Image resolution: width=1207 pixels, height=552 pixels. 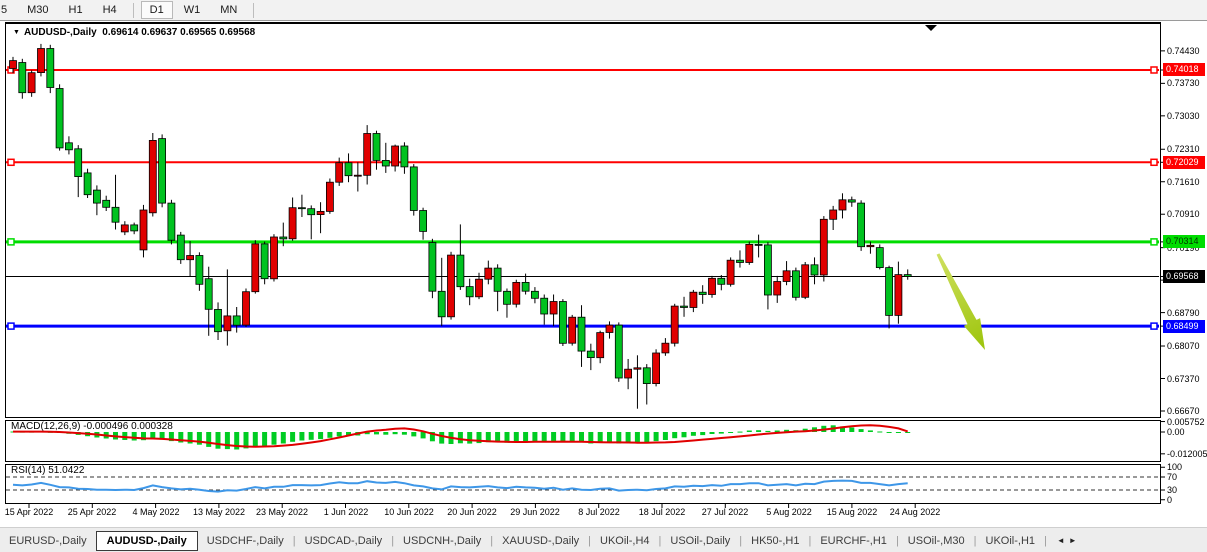 What do you see at coordinates (583, 441) in the screenshot?
I see `macd-panel` at bounding box center [583, 441].